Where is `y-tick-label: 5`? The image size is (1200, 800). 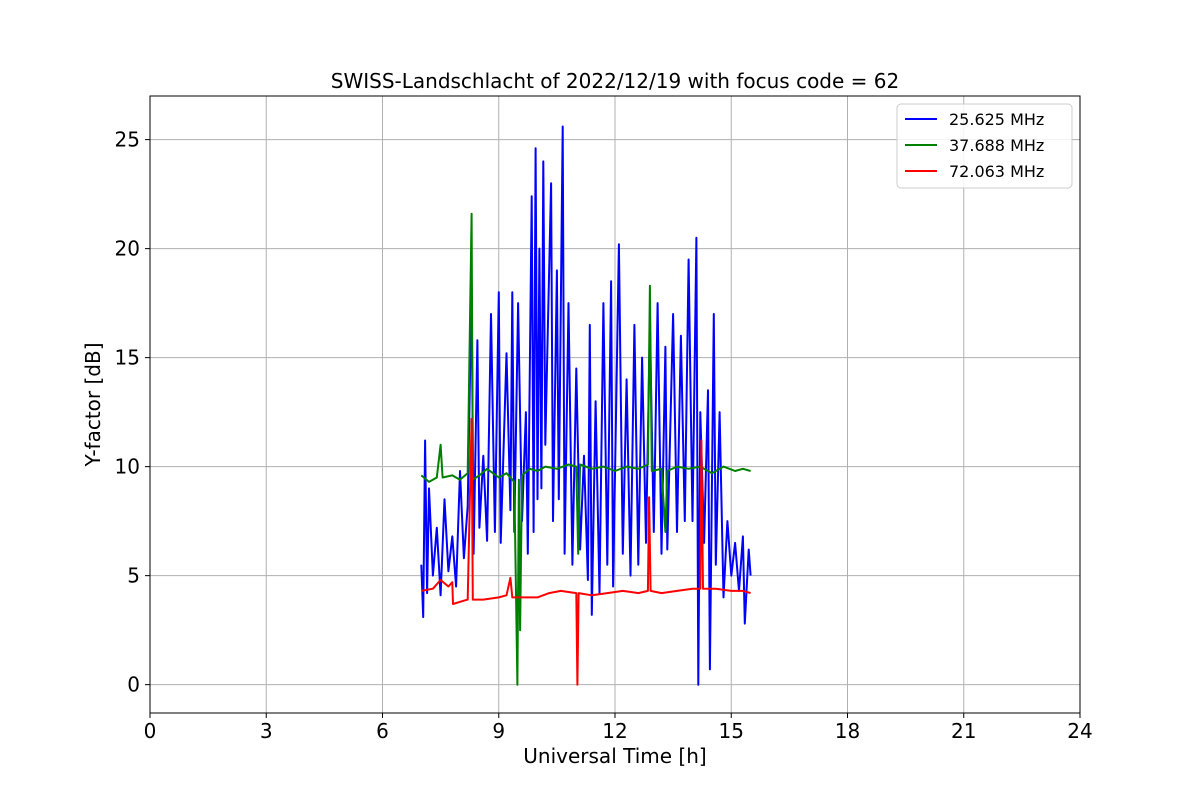 y-tick-label: 5 is located at coordinates (133, 576).